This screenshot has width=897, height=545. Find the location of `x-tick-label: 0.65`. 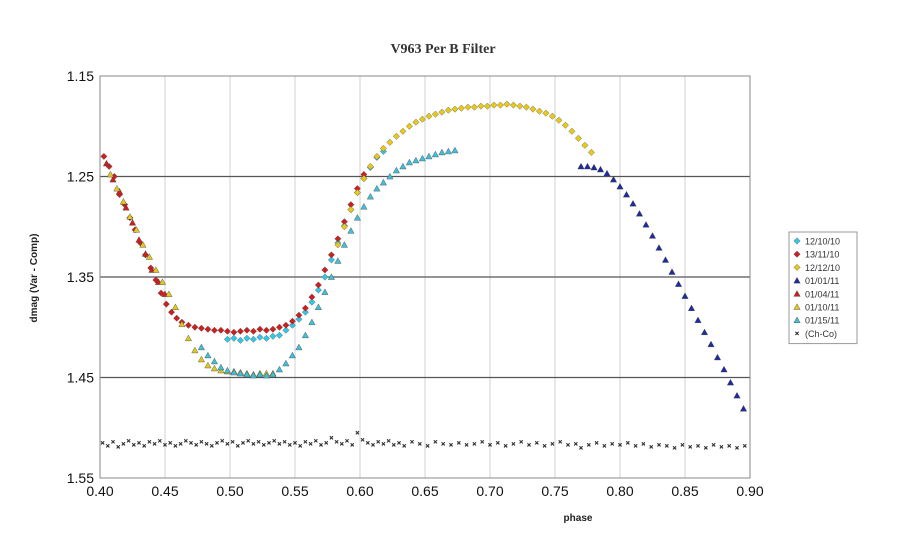

x-tick-label: 0.65 is located at coordinates (424, 491).